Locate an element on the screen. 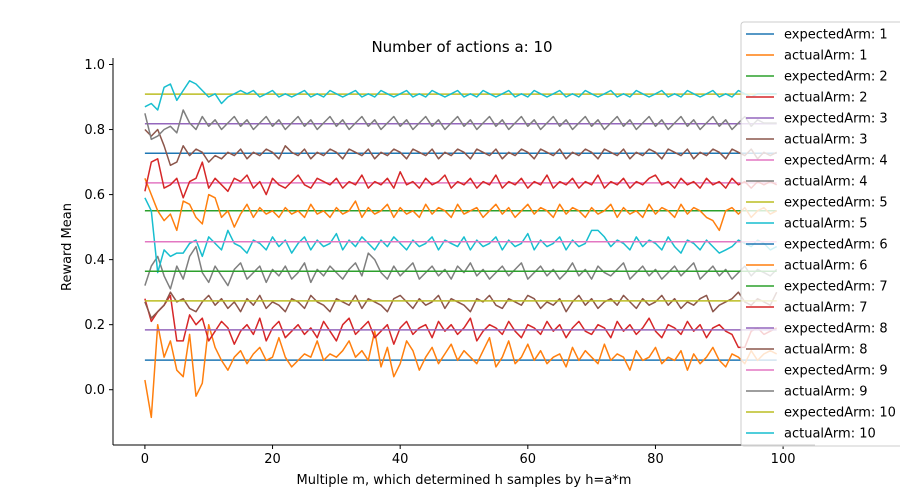  legend-label-expected-arm-8: expectedArm: 8 is located at coordinates (836, 329).